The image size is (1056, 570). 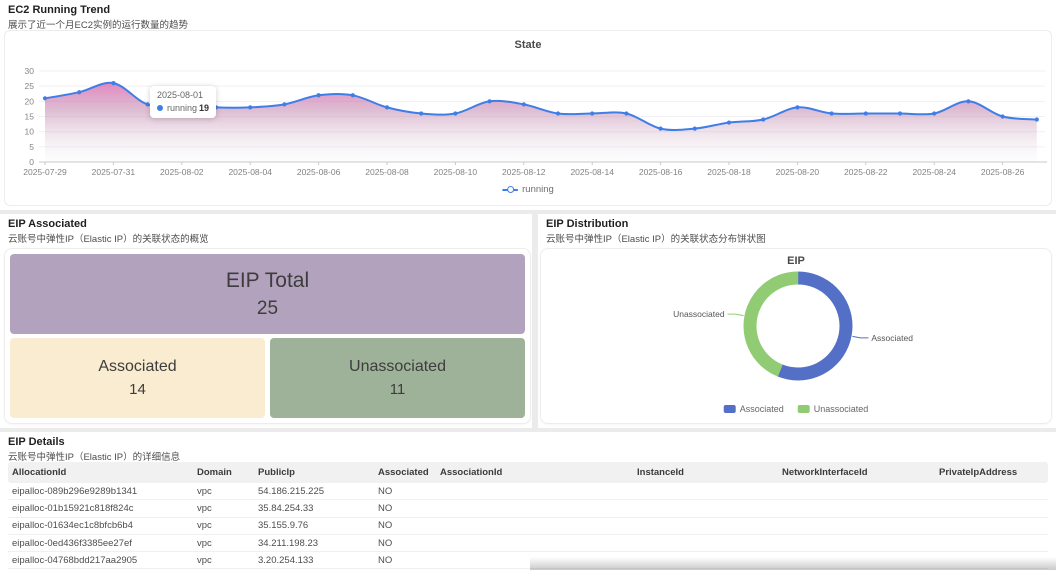 I want to click on legend-item-unassociated: Unassociated, so click(x=833, y=409).